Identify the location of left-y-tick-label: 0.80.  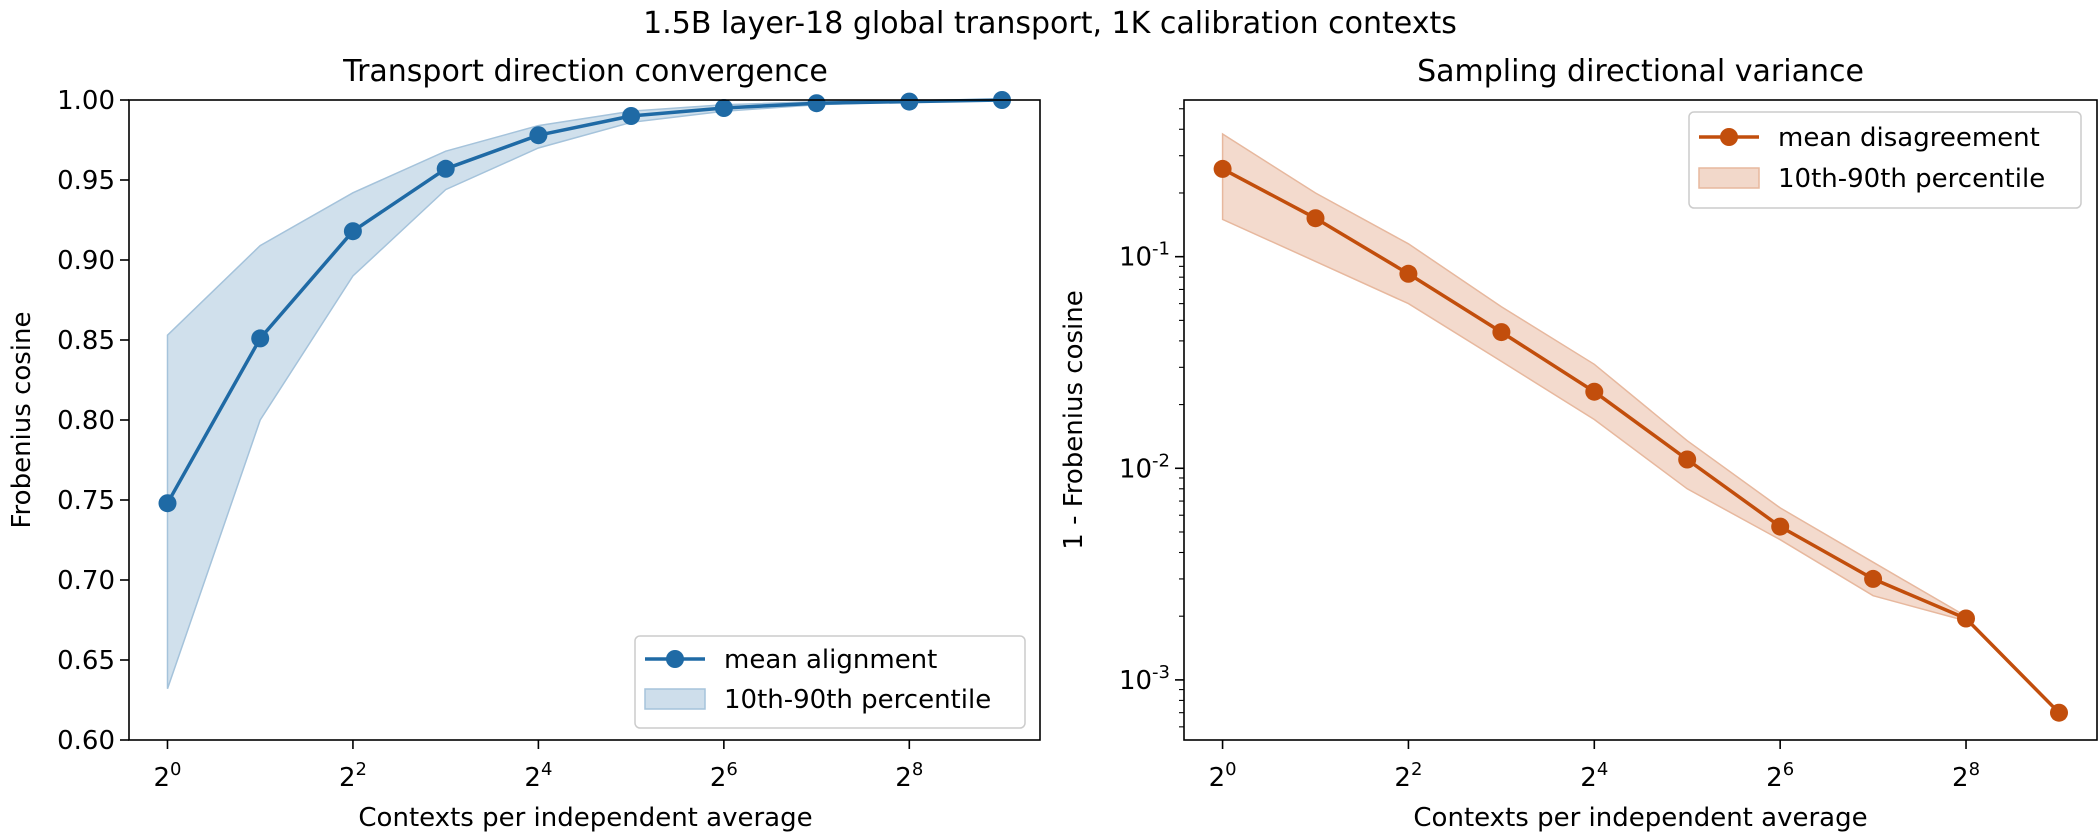
(86, 421).